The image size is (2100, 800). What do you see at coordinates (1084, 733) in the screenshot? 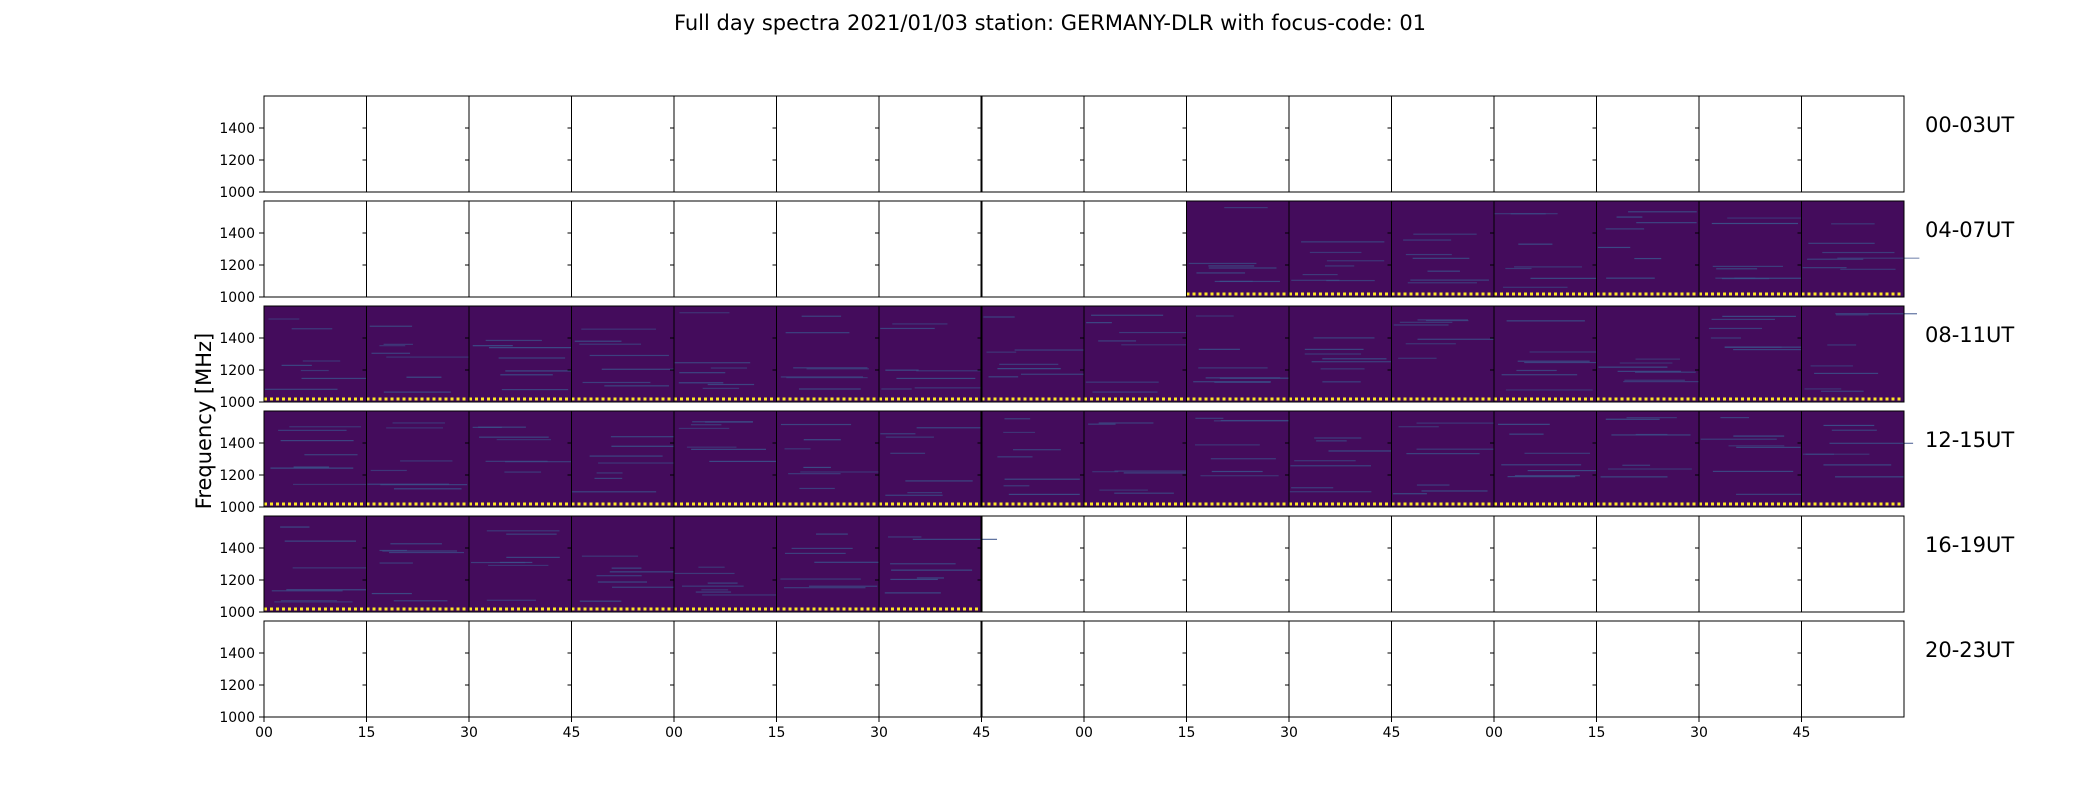
I see `x-tick-label: 00` at bounding box center [1084, 733].